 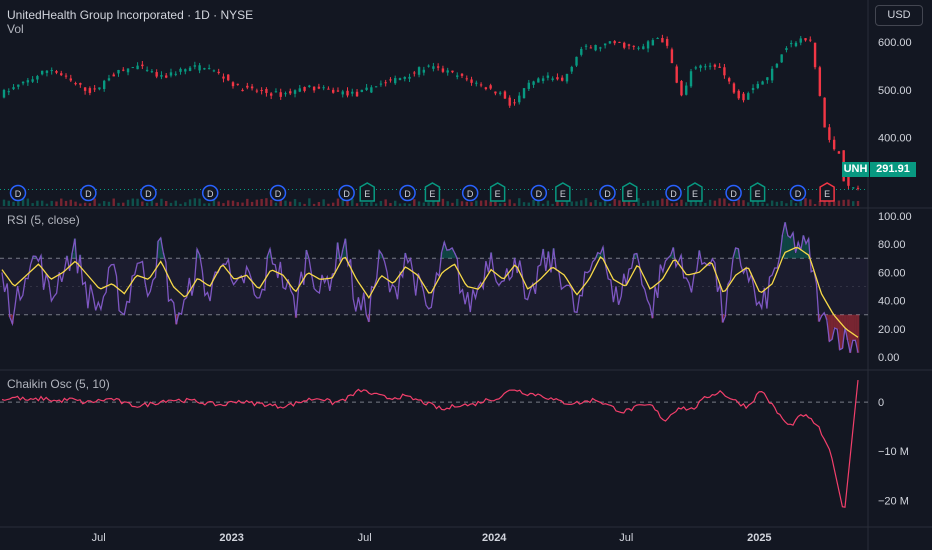 I want to click on earnings-marker: E, so click(x=757, y=192).